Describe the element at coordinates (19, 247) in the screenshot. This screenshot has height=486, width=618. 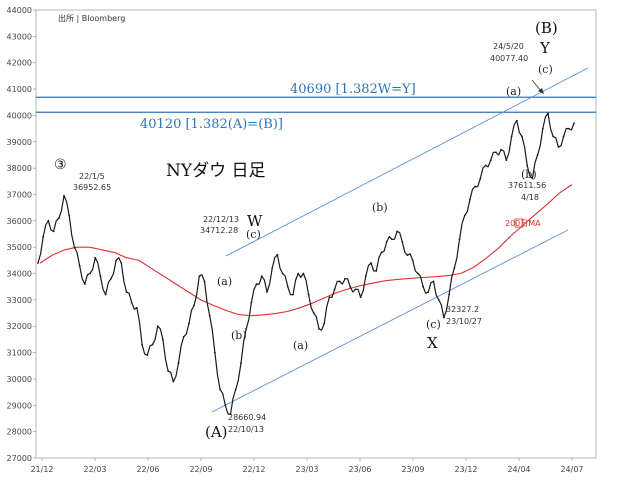
I see `y-tick-label: 35000` at that location.